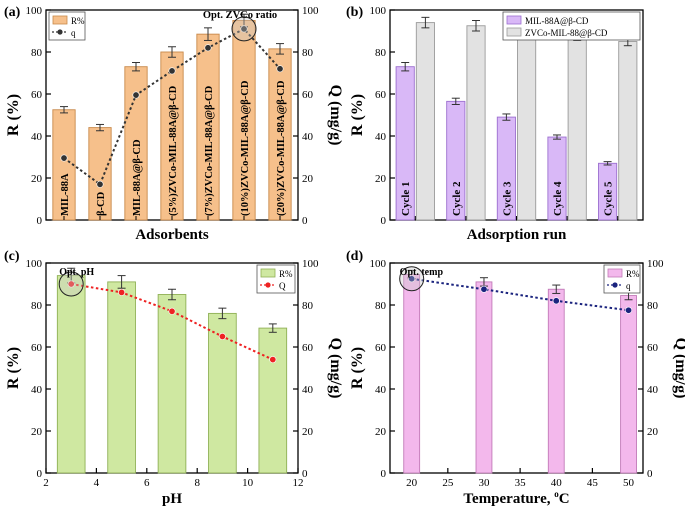  I want to click on x-tick-label: 45, so click(593, 483).